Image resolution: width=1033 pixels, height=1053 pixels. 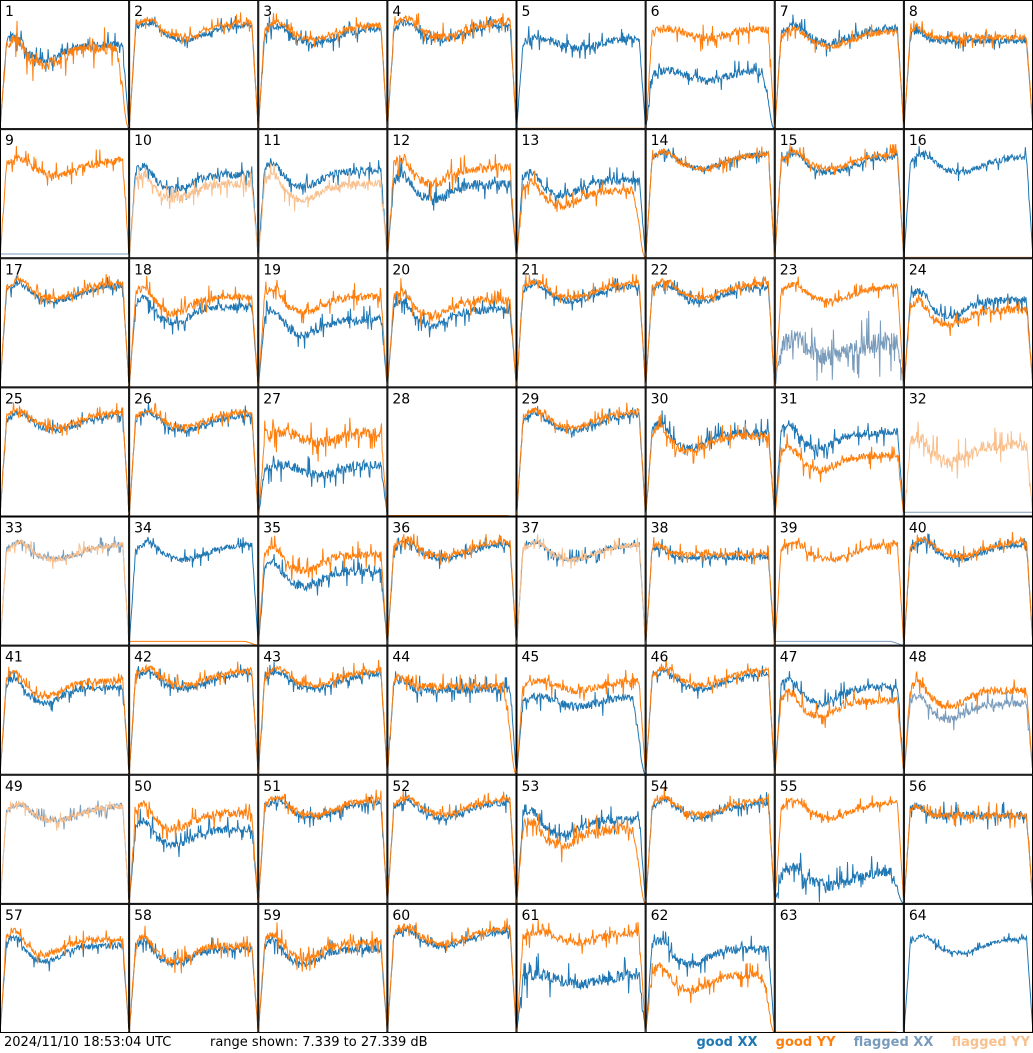 I want to click on panel-52-good-yy-line, so click(x=451, y=846).